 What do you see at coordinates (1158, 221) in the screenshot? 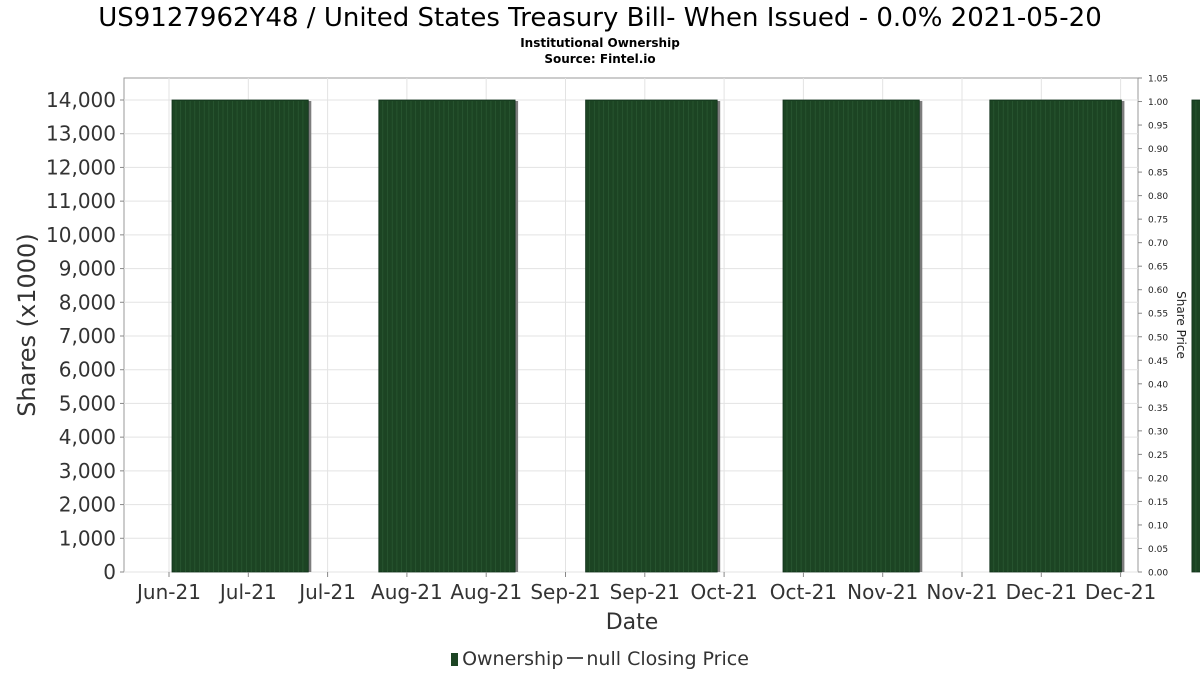
I see `y2-tick-label: 0.75` at bounding box center [1158, 221].